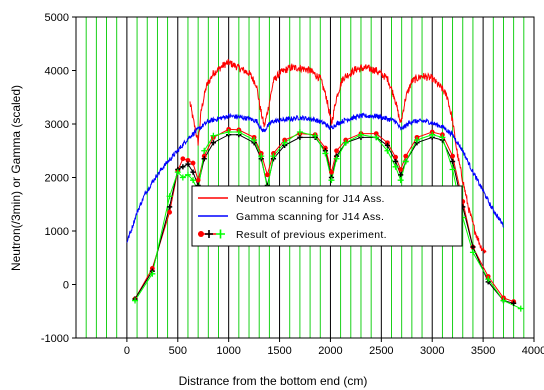 The image size is (544, 390). Describe the element at coordinates (57, 232) in the screenshot. I see `y-tick-label: 1000` at that location.